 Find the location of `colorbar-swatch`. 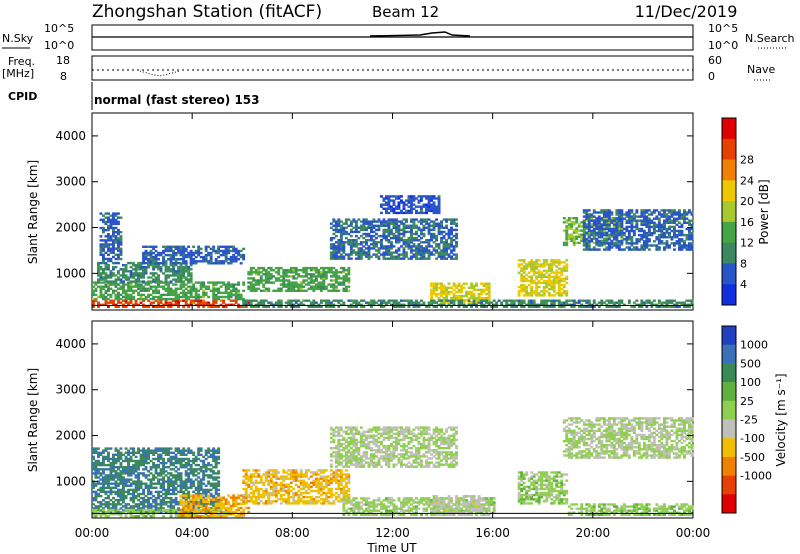

colorbar-swatch is located at coordinates (729, 212).